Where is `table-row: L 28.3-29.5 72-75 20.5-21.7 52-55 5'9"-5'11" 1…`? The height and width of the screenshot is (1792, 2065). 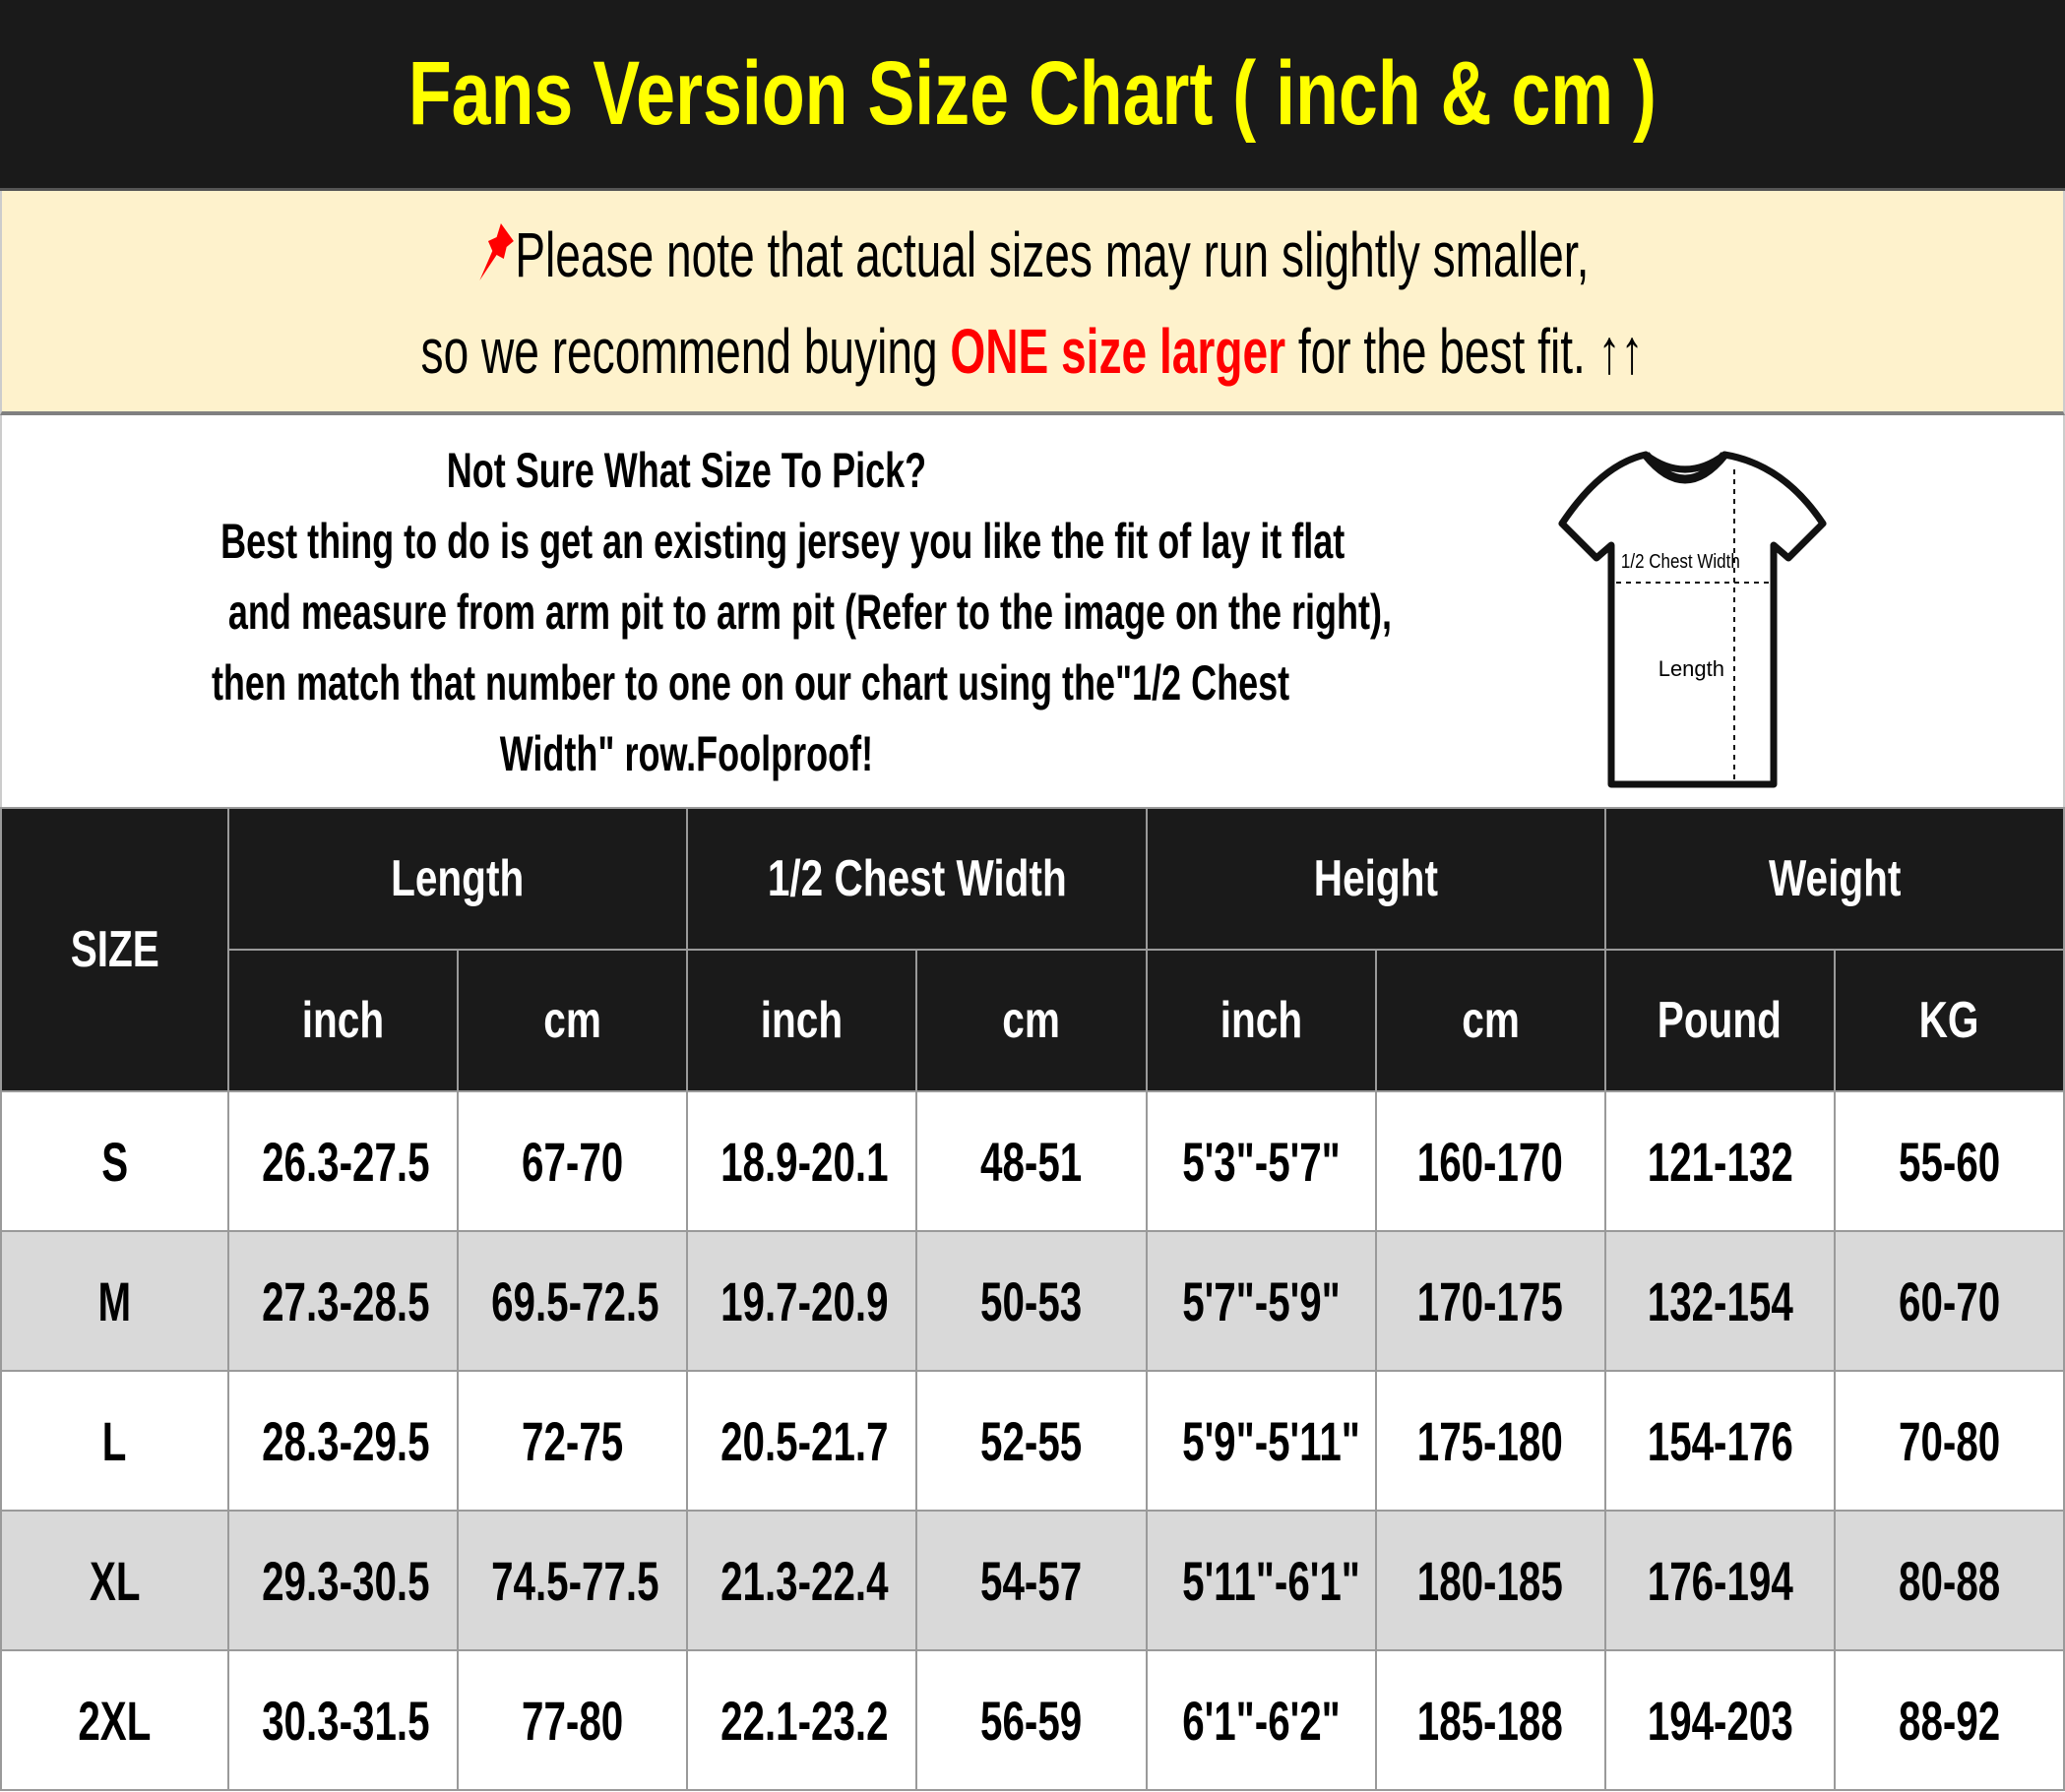 table-row: L 28.3-29.5 72-75 20.5-21.7 52-55 5'9"-5'11" 1… is located at coordinates (1032, 1441).